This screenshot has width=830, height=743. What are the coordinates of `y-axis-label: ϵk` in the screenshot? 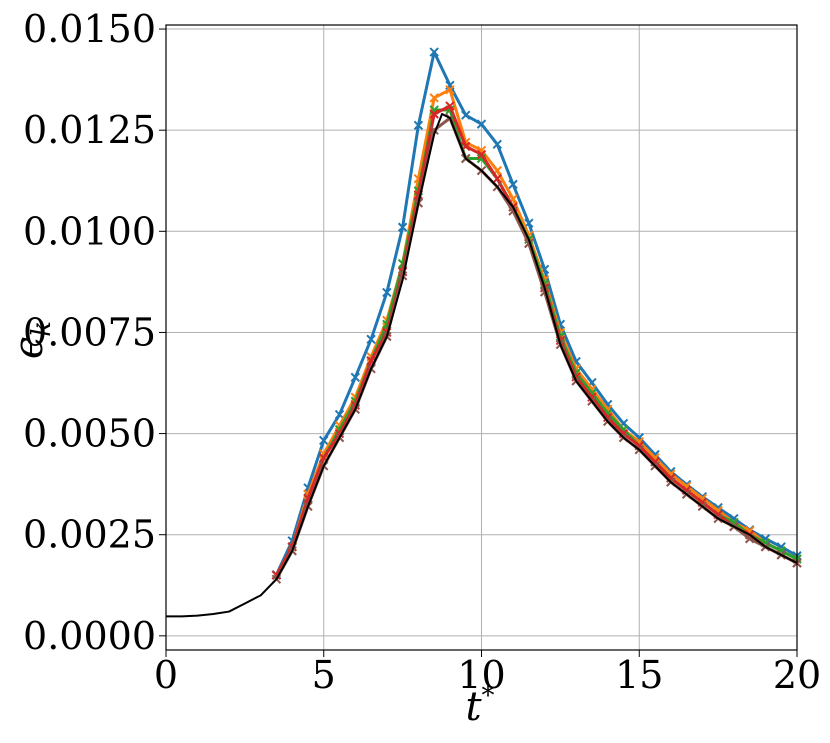 It's located at (31, 340).